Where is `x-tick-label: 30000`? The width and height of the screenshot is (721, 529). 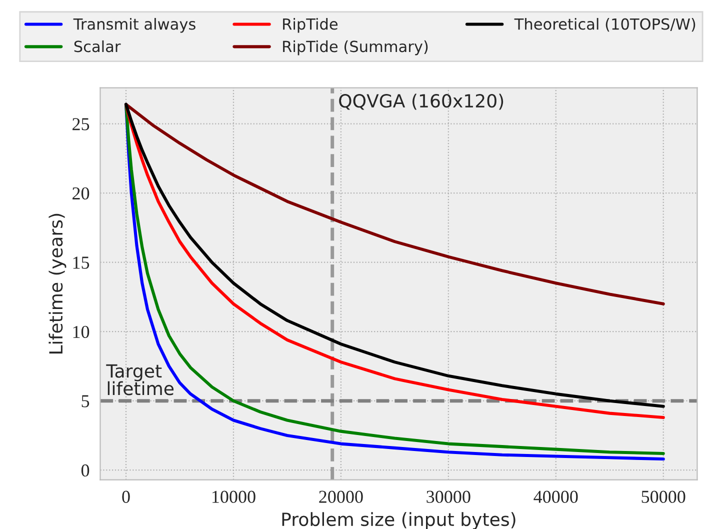
x-tick-label: 30000 is located at coordinates (448, 496).